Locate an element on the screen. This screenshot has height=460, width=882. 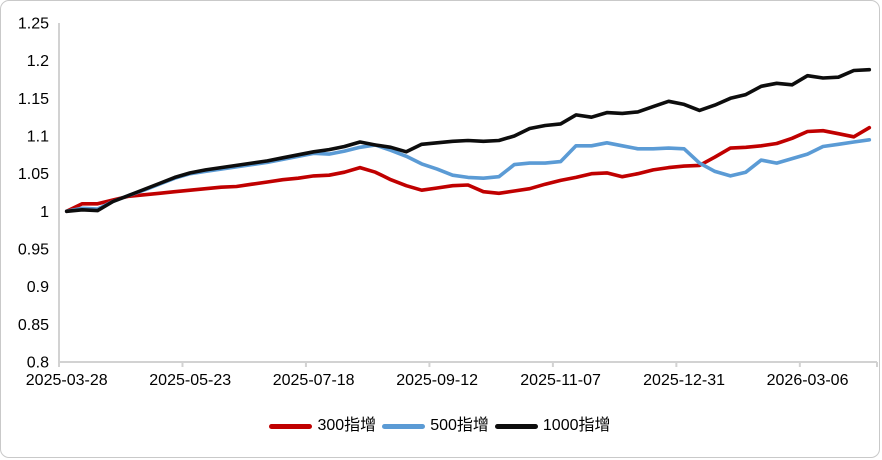
legend-item-1000: 1000指增 is located at coordinates (552, 425).